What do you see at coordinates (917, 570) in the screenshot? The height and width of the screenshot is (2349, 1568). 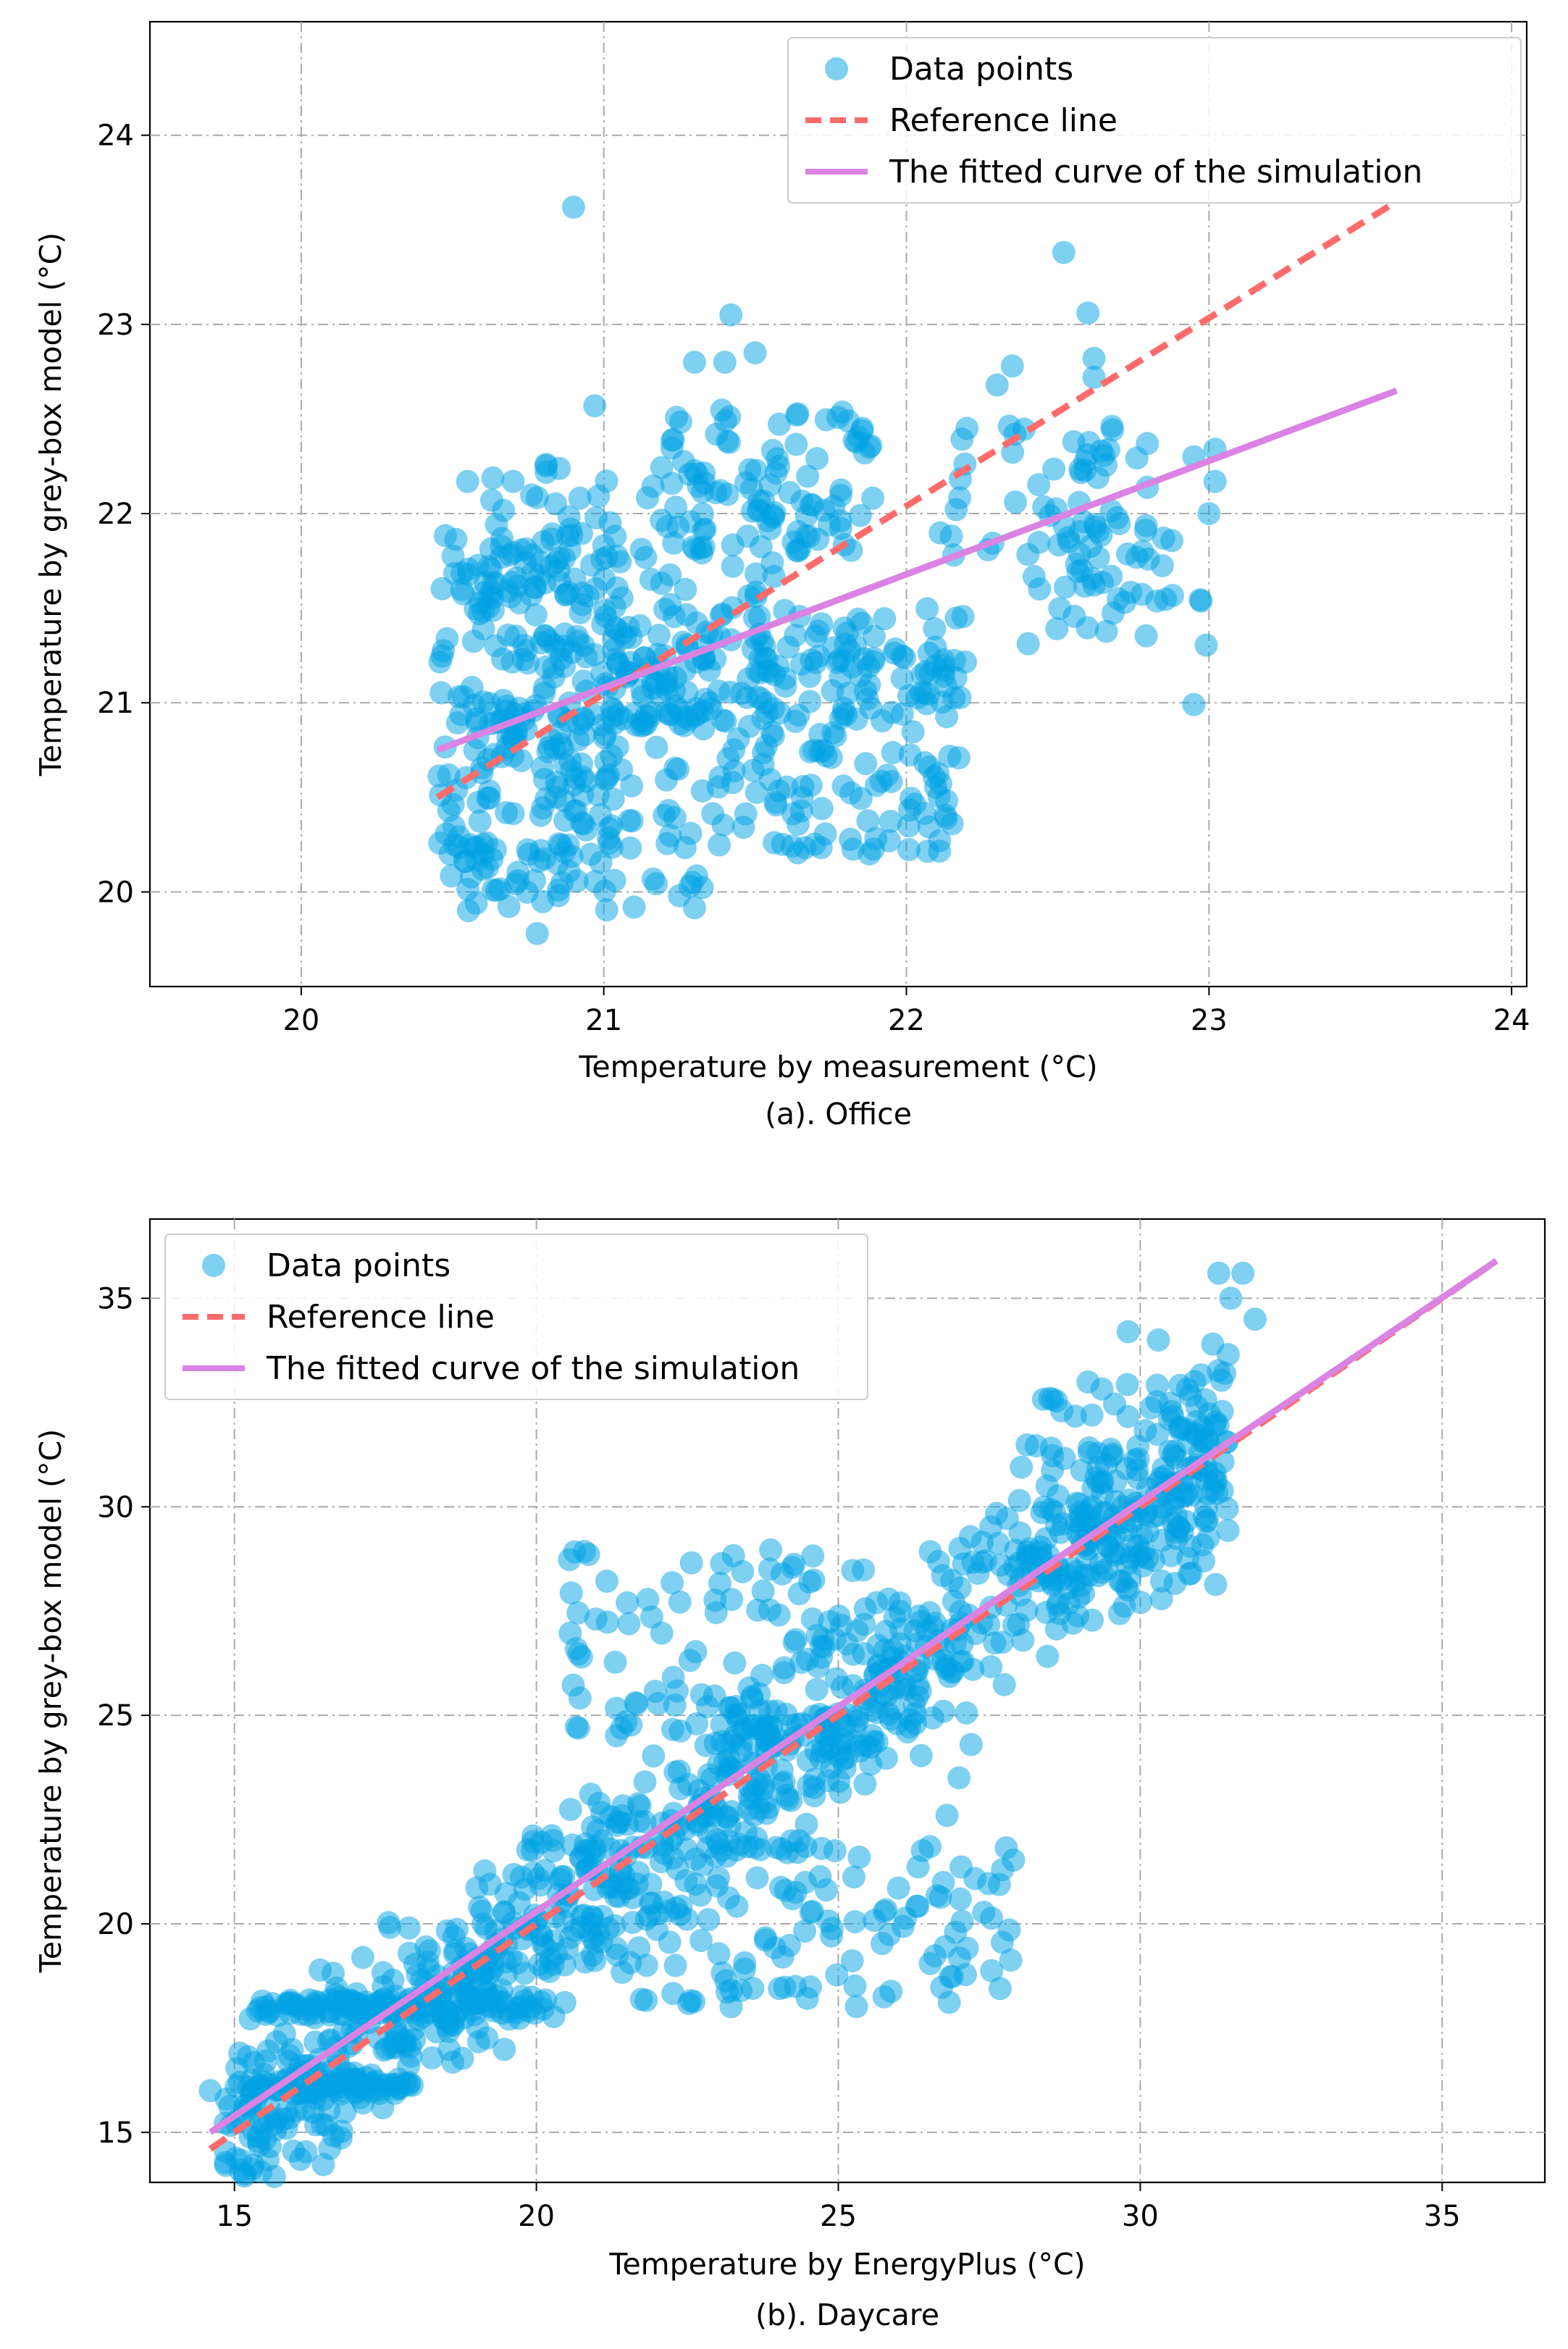 I see `fitted-curve` at bounding box center [917, 570].